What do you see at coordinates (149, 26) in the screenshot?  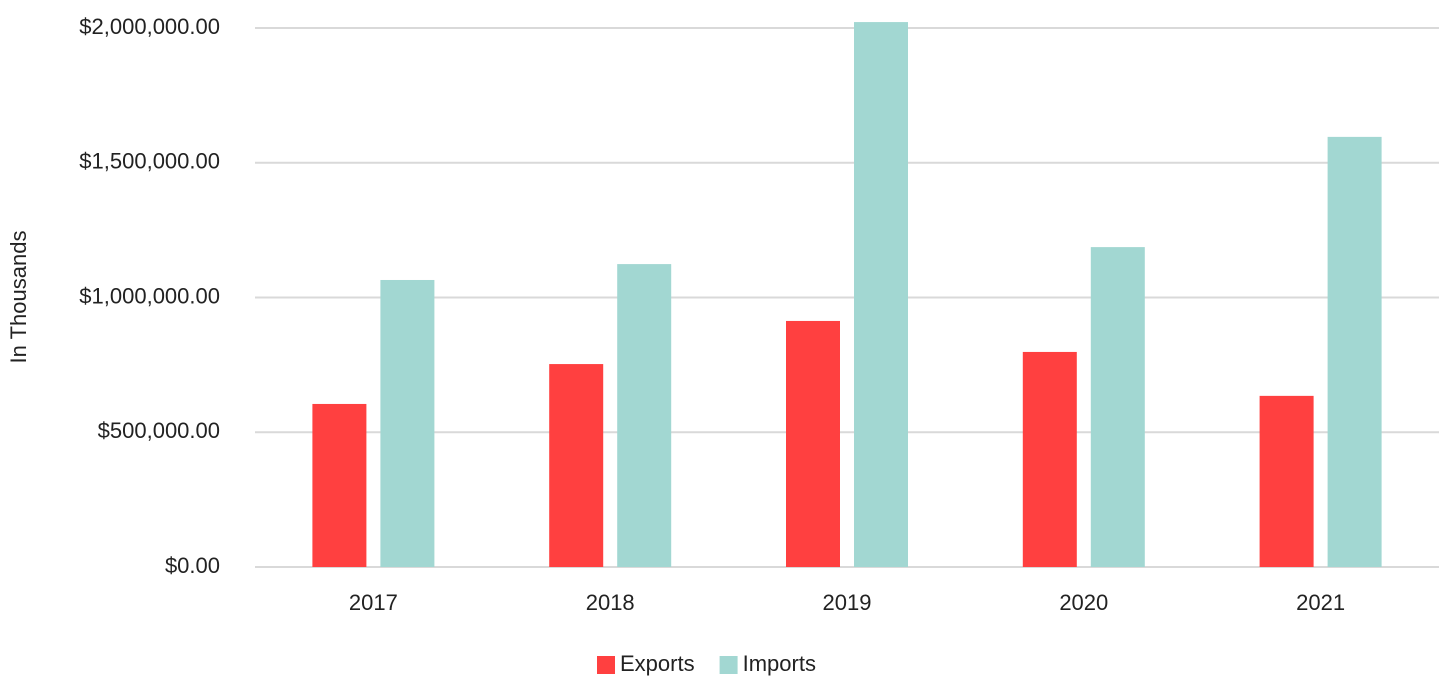 I see `y-tick-label: $2,000,000.00` at bounding box center [149, 26].